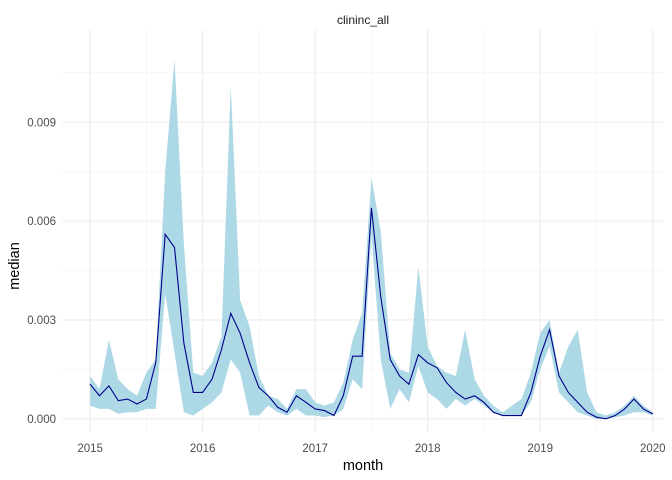 The image size is (672, 480). I want to click on x-tick-label: 2018, so click(428, 449).